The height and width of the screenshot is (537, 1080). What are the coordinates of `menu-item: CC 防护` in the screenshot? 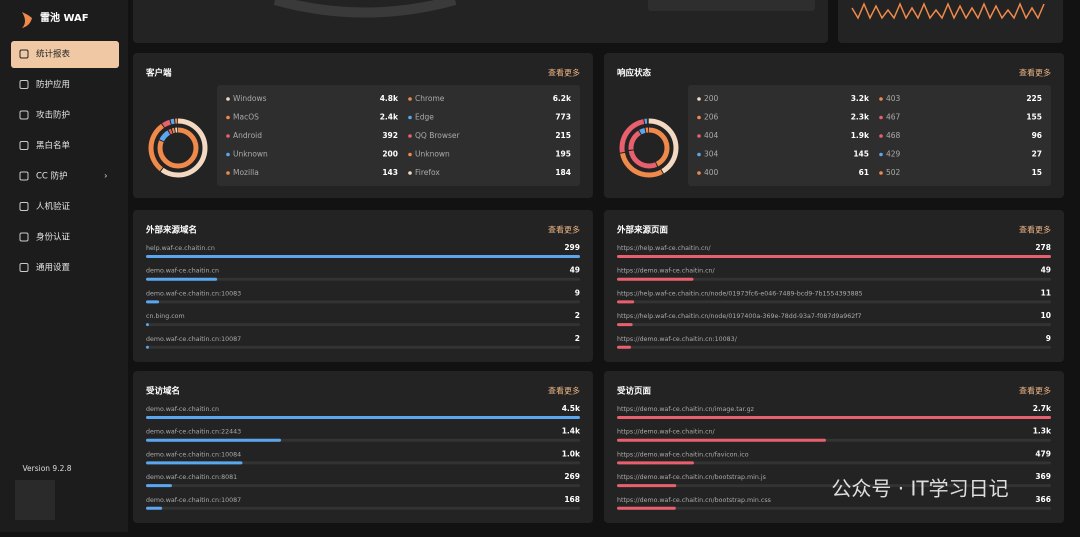 It's located at (52, 176).